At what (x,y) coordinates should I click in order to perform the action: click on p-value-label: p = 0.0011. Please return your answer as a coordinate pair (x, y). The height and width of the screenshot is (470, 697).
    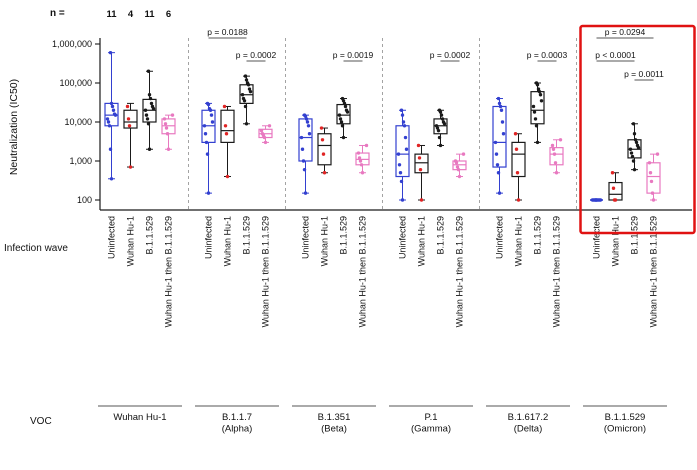
    Looking at the image, I should click on (644, 74).